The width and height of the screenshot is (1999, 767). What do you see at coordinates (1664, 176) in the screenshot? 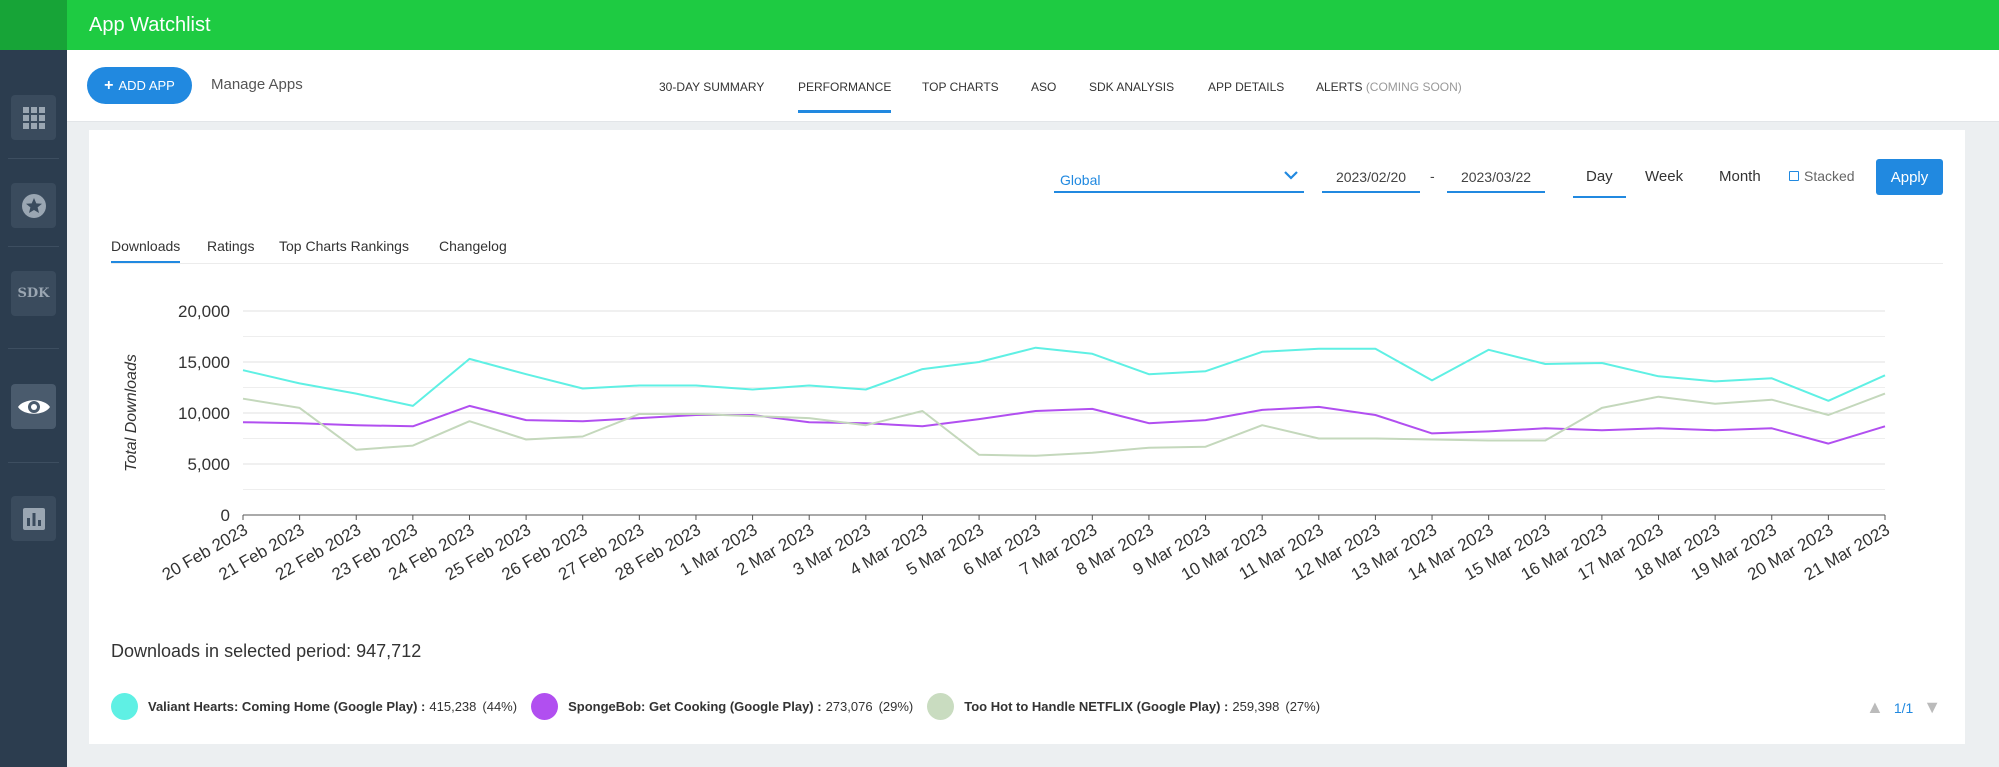
I see `period-week: Week` at bounding box center [1664, 176].